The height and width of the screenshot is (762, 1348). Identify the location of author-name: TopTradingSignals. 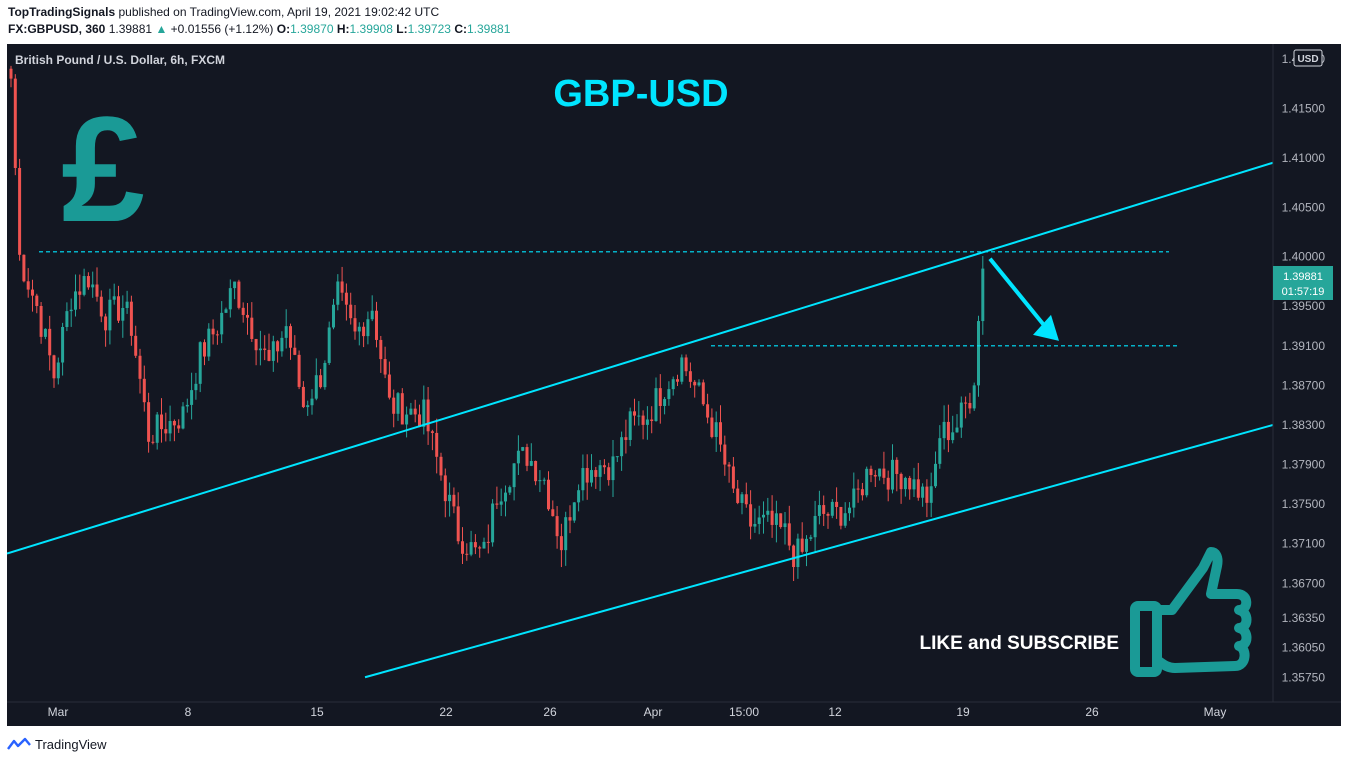
(62, 12).